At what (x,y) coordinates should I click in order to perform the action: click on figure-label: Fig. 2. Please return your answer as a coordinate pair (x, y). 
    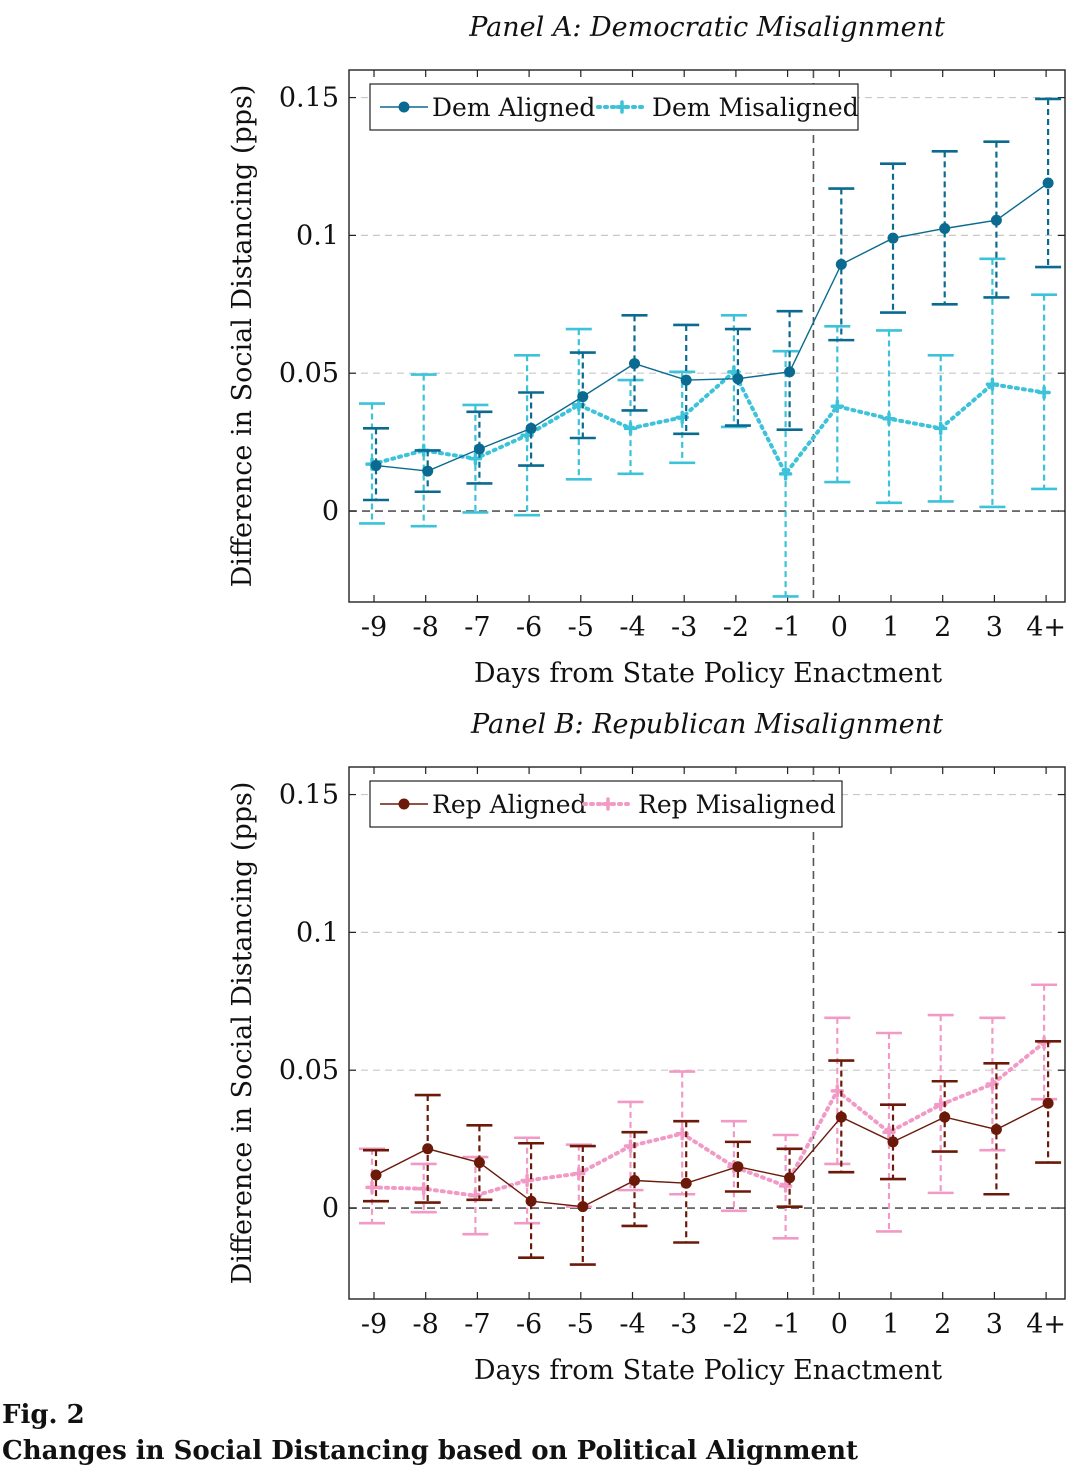
    Looking at the image, I should click on (43, 1415).